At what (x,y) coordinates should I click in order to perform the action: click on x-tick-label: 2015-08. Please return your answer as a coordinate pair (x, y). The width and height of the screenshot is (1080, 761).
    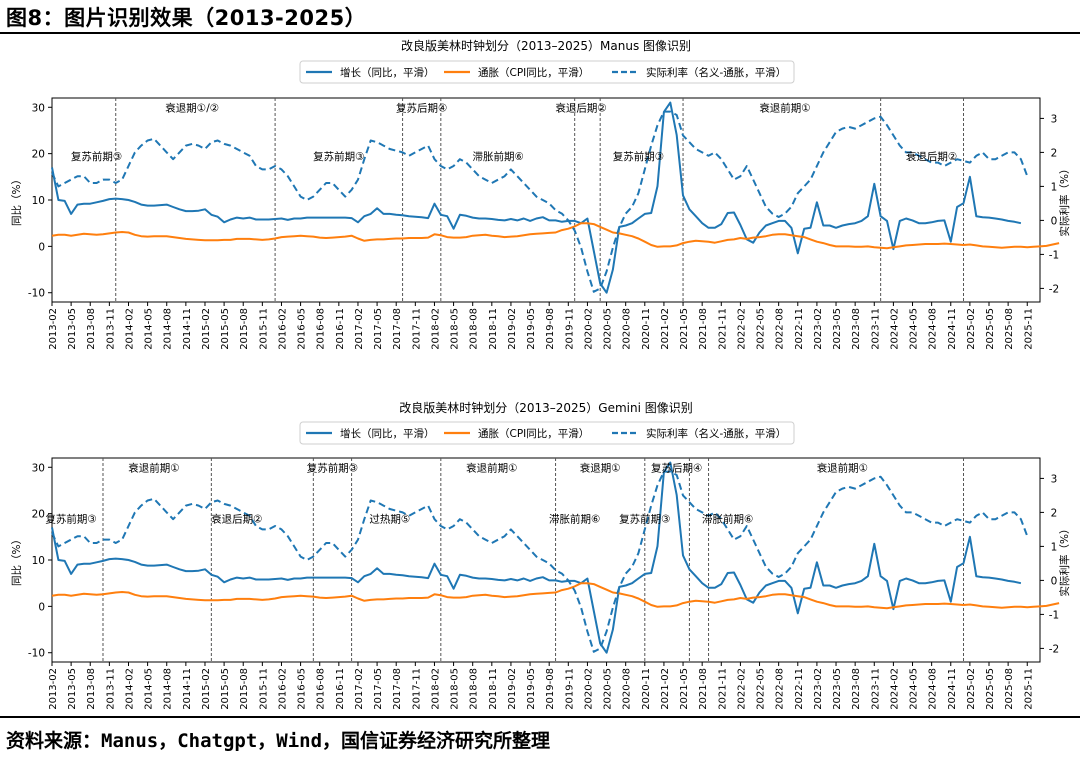
    Looking at the image, I should click on (244, 689).